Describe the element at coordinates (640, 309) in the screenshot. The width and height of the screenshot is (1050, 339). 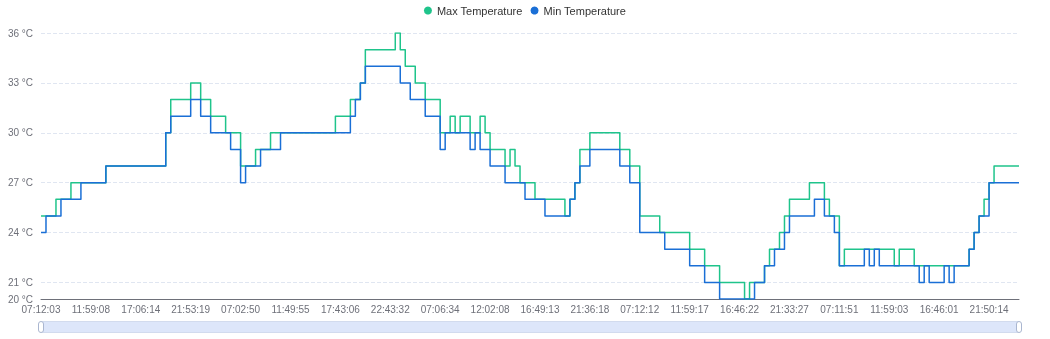
I see `x-tick-label: 07:12:12` at that location.